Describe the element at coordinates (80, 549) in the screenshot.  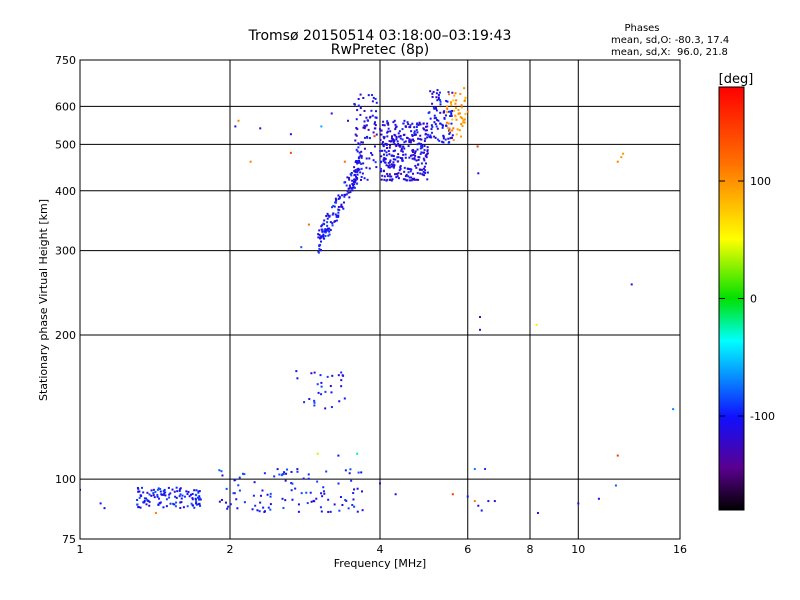
I see `x-tick-label: 1` at that location.